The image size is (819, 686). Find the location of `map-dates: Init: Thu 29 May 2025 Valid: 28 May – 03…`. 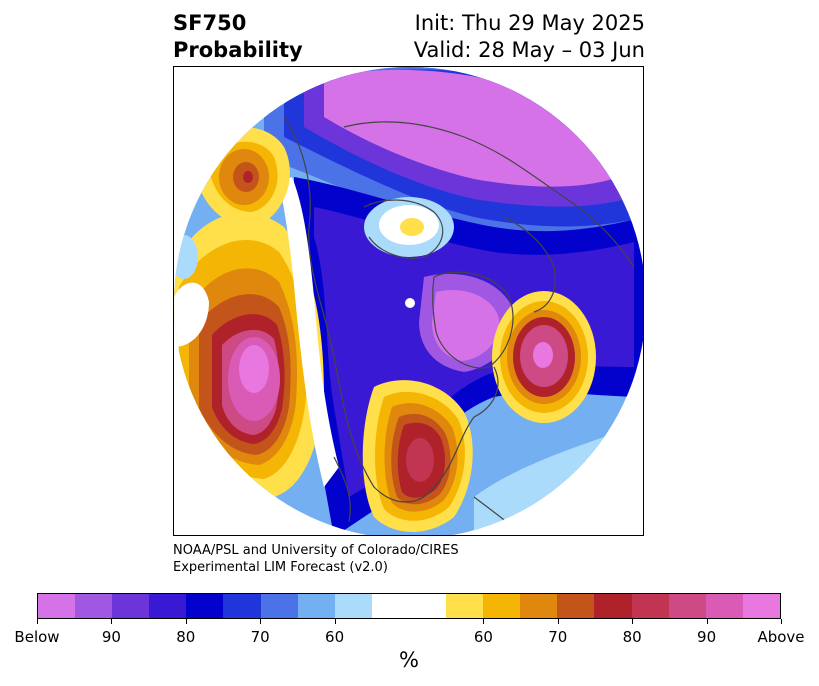

map-dates: Init: Thu 29 May 2025 Valid: 28 May – 03… is located at coordinates (529, 37).